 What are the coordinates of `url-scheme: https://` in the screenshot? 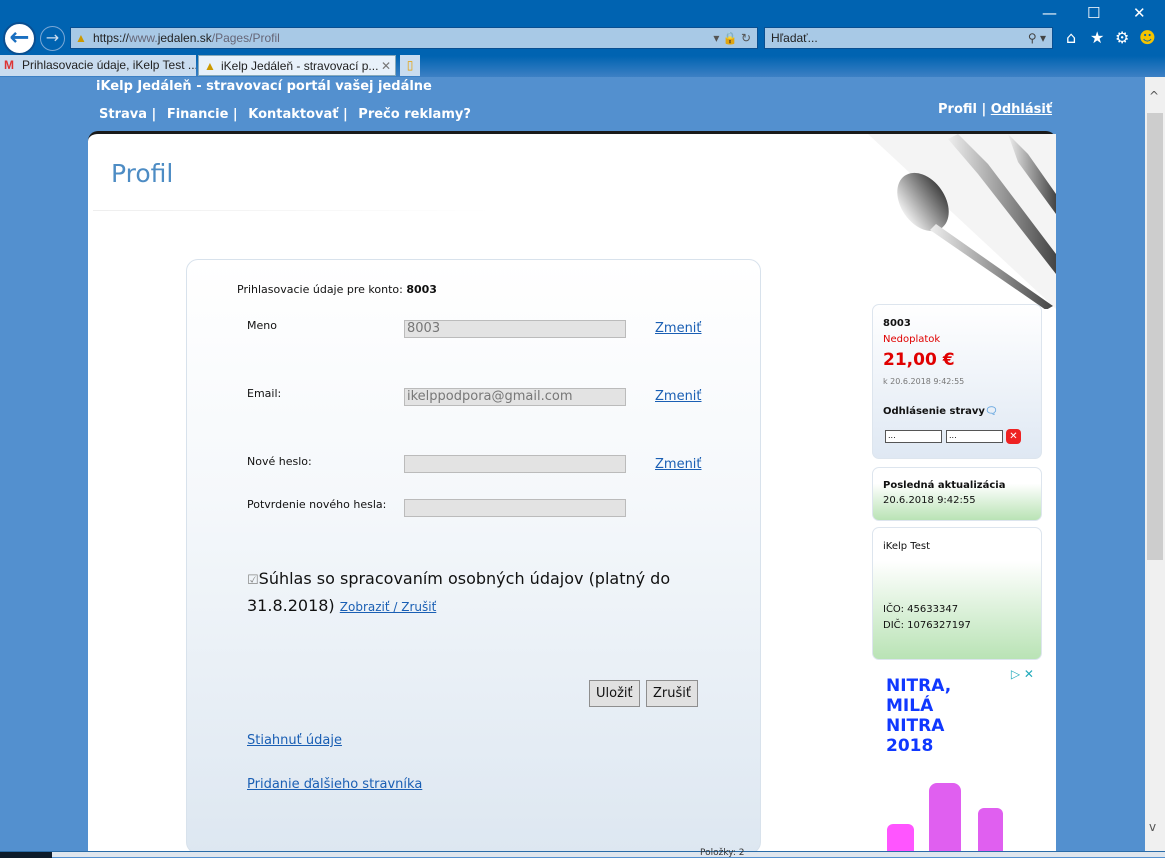 It's located at (111, 38).